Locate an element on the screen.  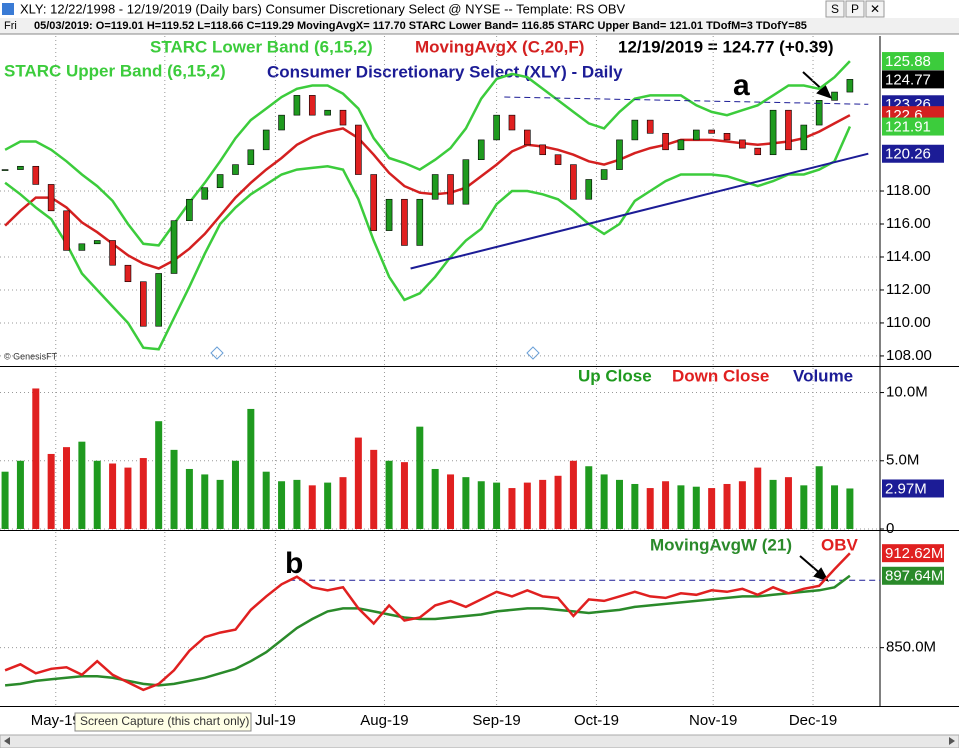
legend-entry: STARC Upper Band (6,15,2) is located at coordinates (115, 70).